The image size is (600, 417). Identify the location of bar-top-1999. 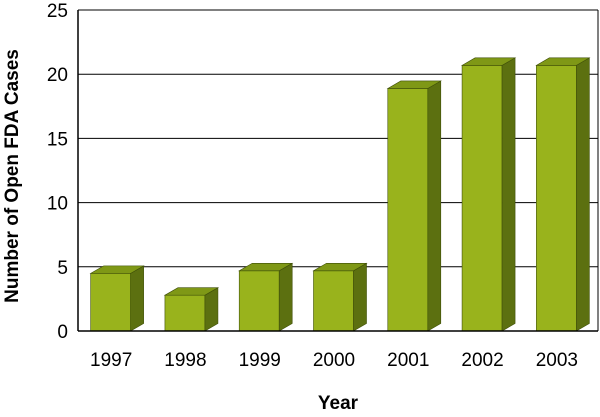
(266, 267).